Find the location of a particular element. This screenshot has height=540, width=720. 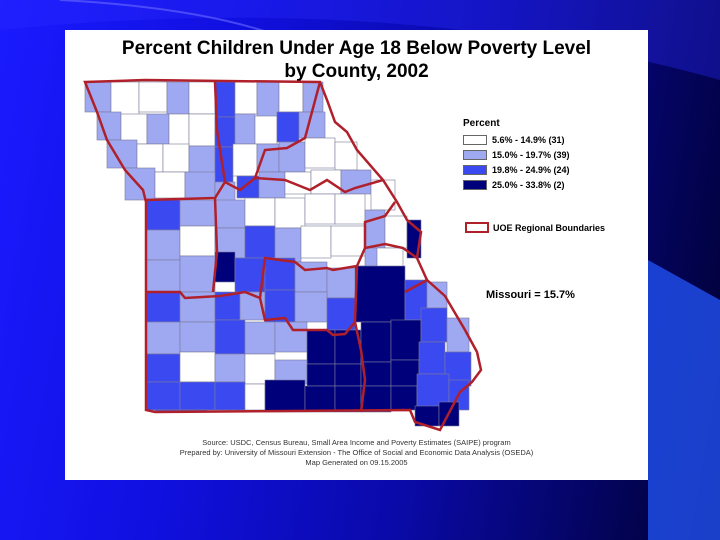

map-title-line2: by County, 2002 is located at coordinates (356, 71).